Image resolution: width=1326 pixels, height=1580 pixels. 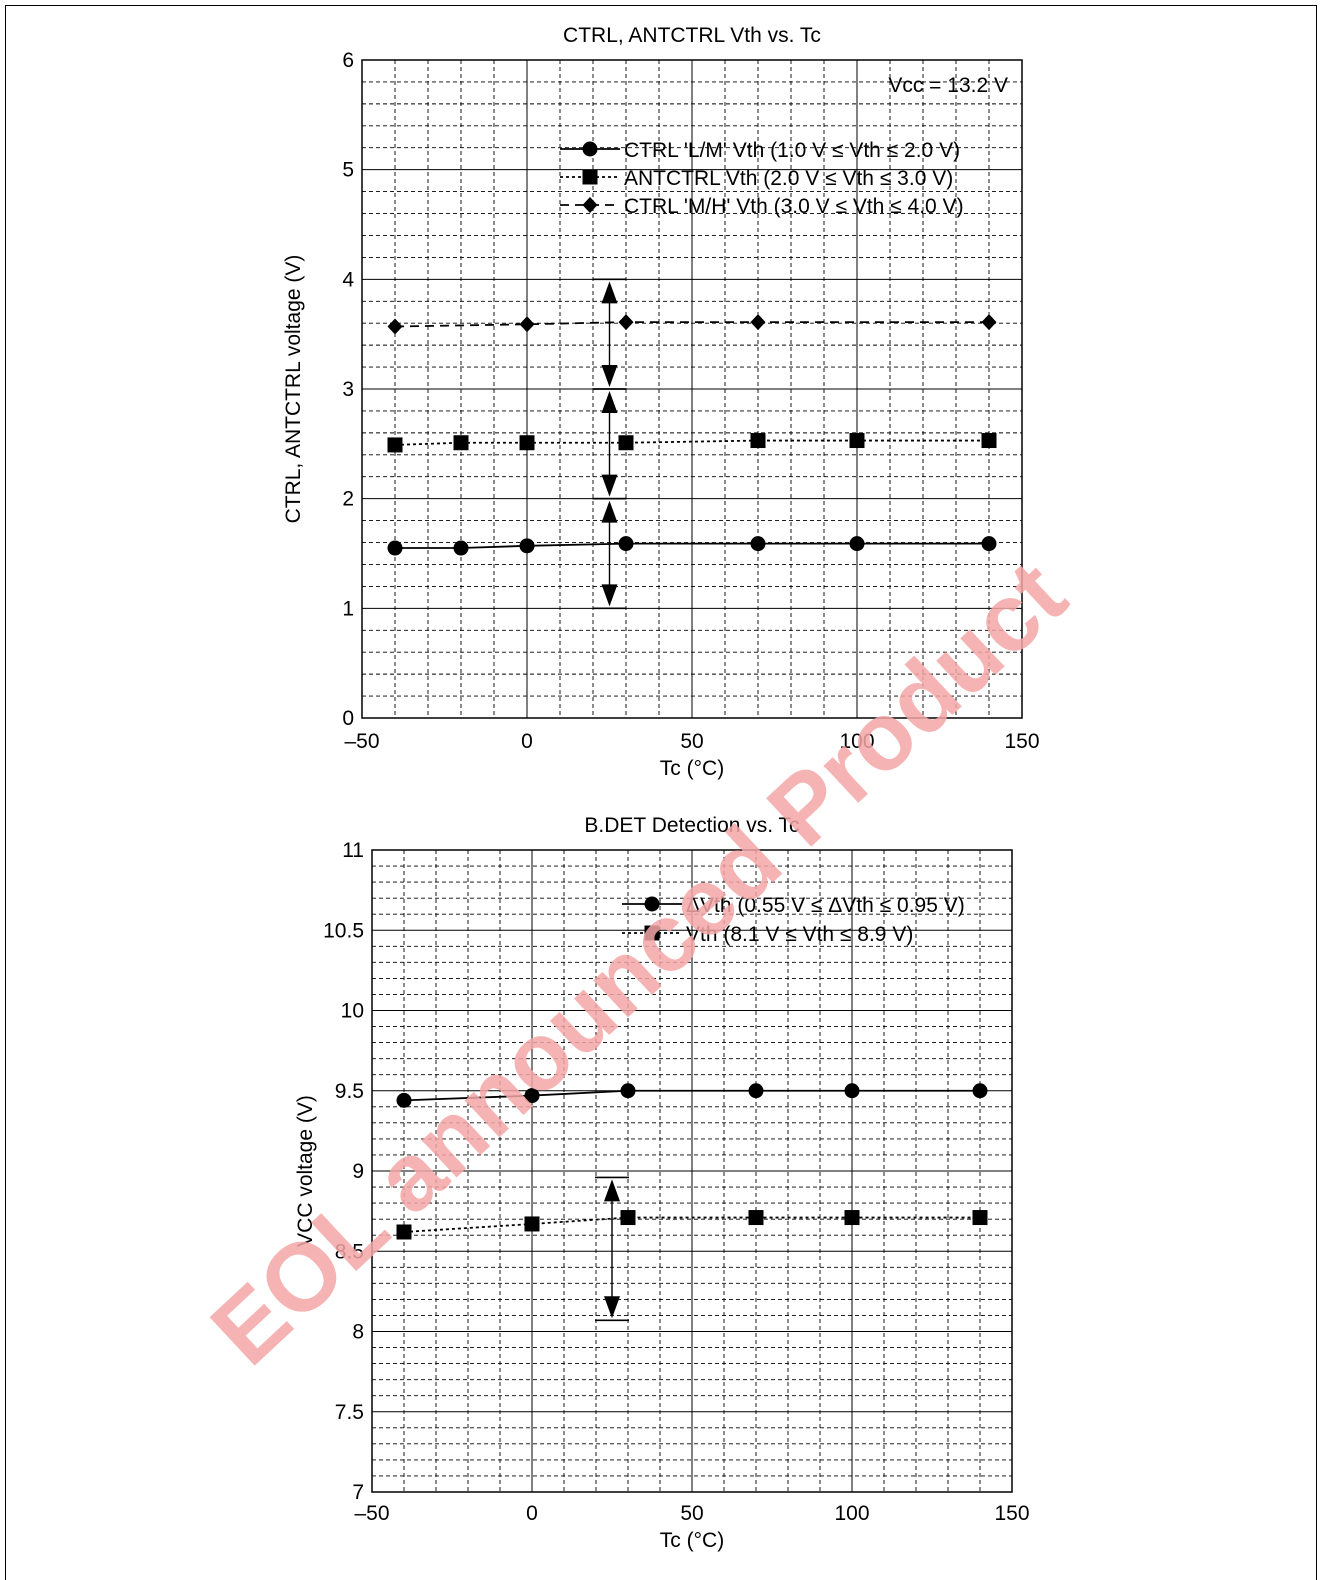 What do you see at coordinates (692, 35) in the screenshot?
I see `chart-title: CTRL, ANTCTRL Vth vs. Tc` at bounding box center [692, 35].